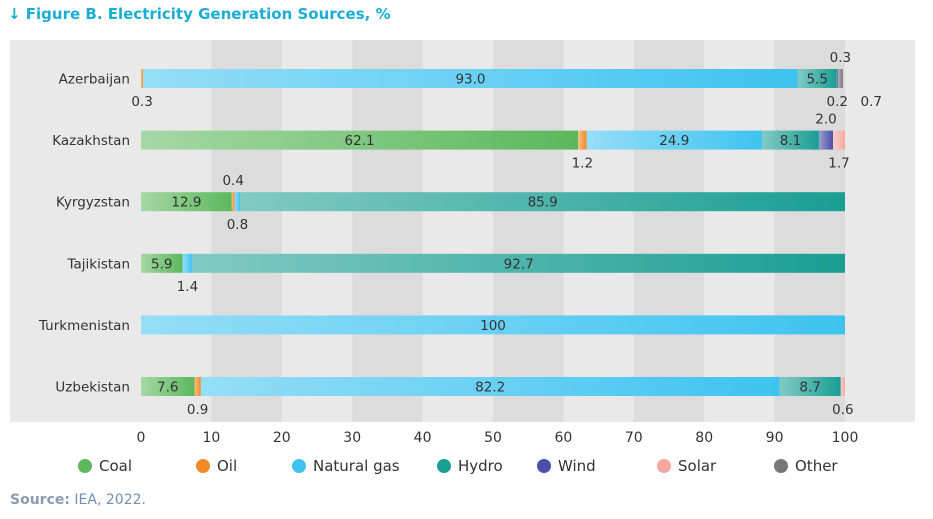 This screenshot has width=933, height=519. Describe the element at coordinates (577, 466) in the screenshot. I see `legend-label: Wind` at that location.